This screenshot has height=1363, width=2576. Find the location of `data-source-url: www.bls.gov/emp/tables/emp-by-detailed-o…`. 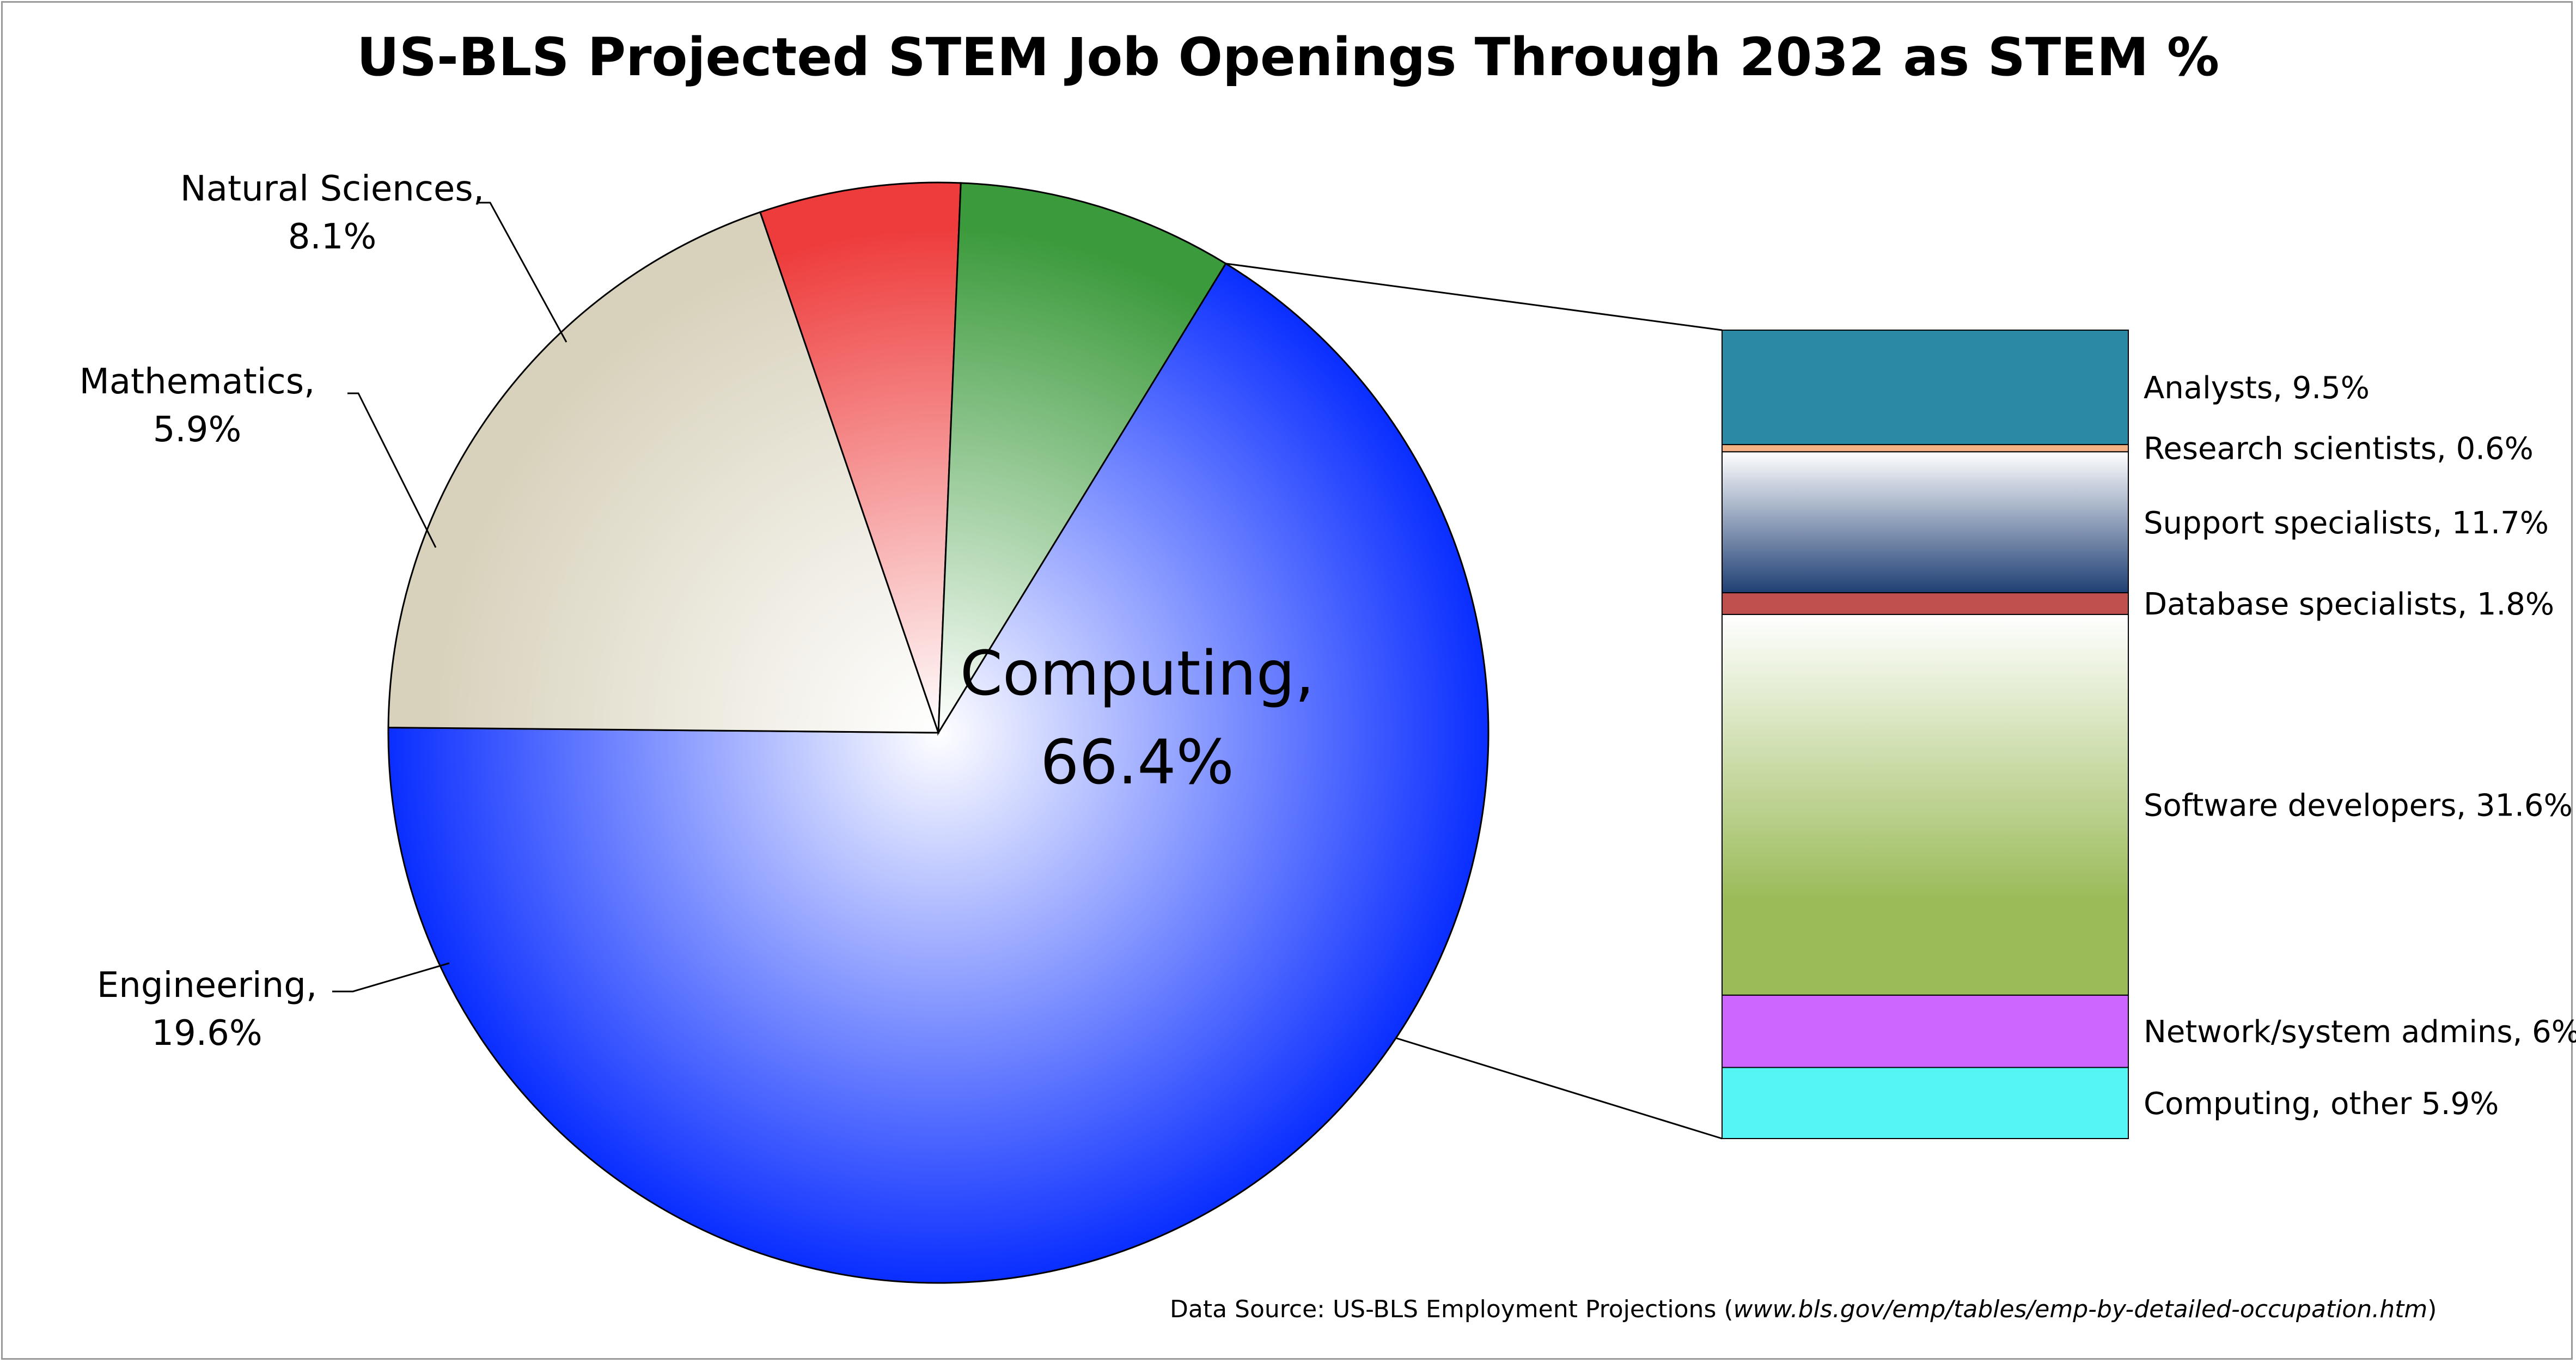

data-source-url: www.bls.gov/emp/tables/emp-by-detailed-o… is located at coordinates (2080, 1309).